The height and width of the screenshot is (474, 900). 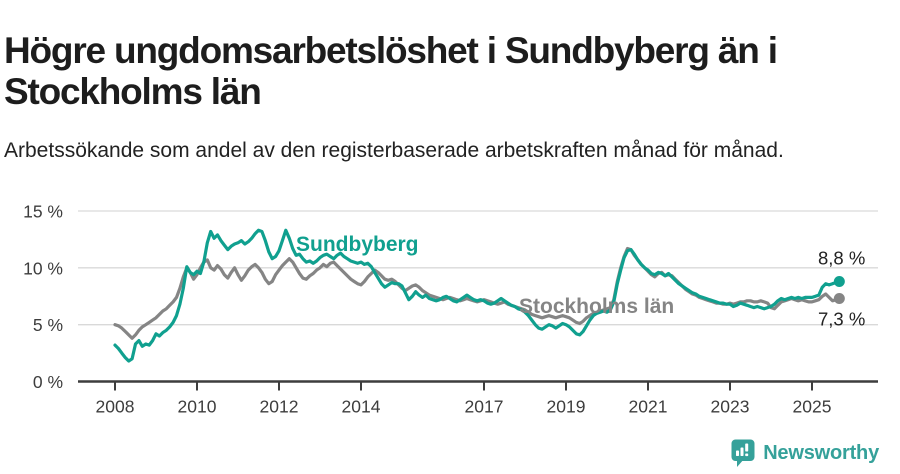 I want to click on x-tick-label: 2008, so click(x=115, y=407).